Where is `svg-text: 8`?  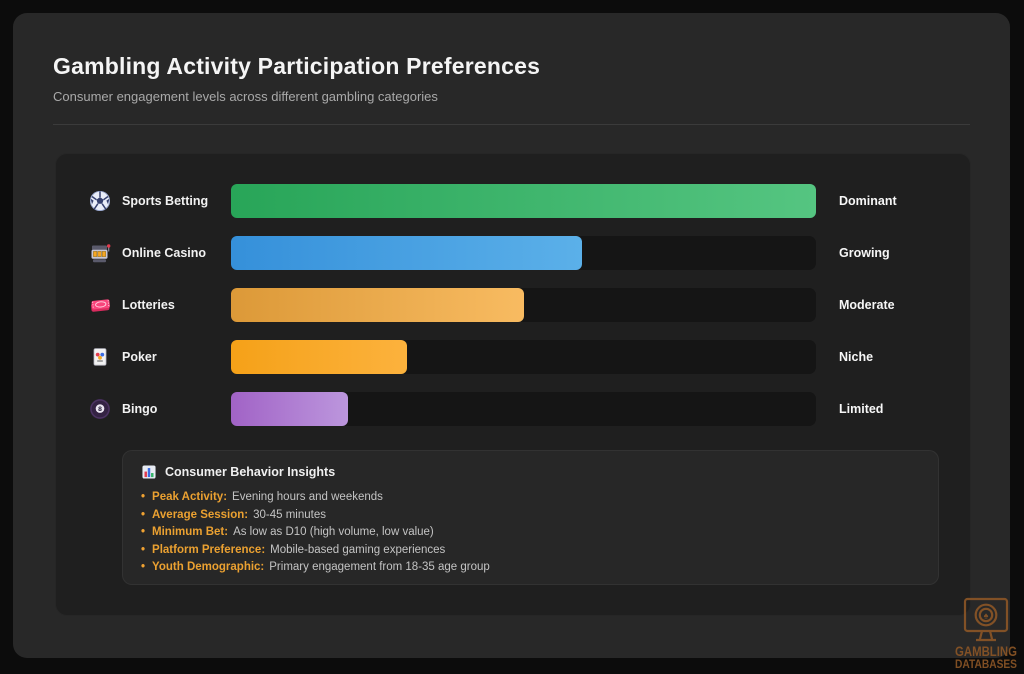
svg-text: 8 is located at coordinates (100, 409).